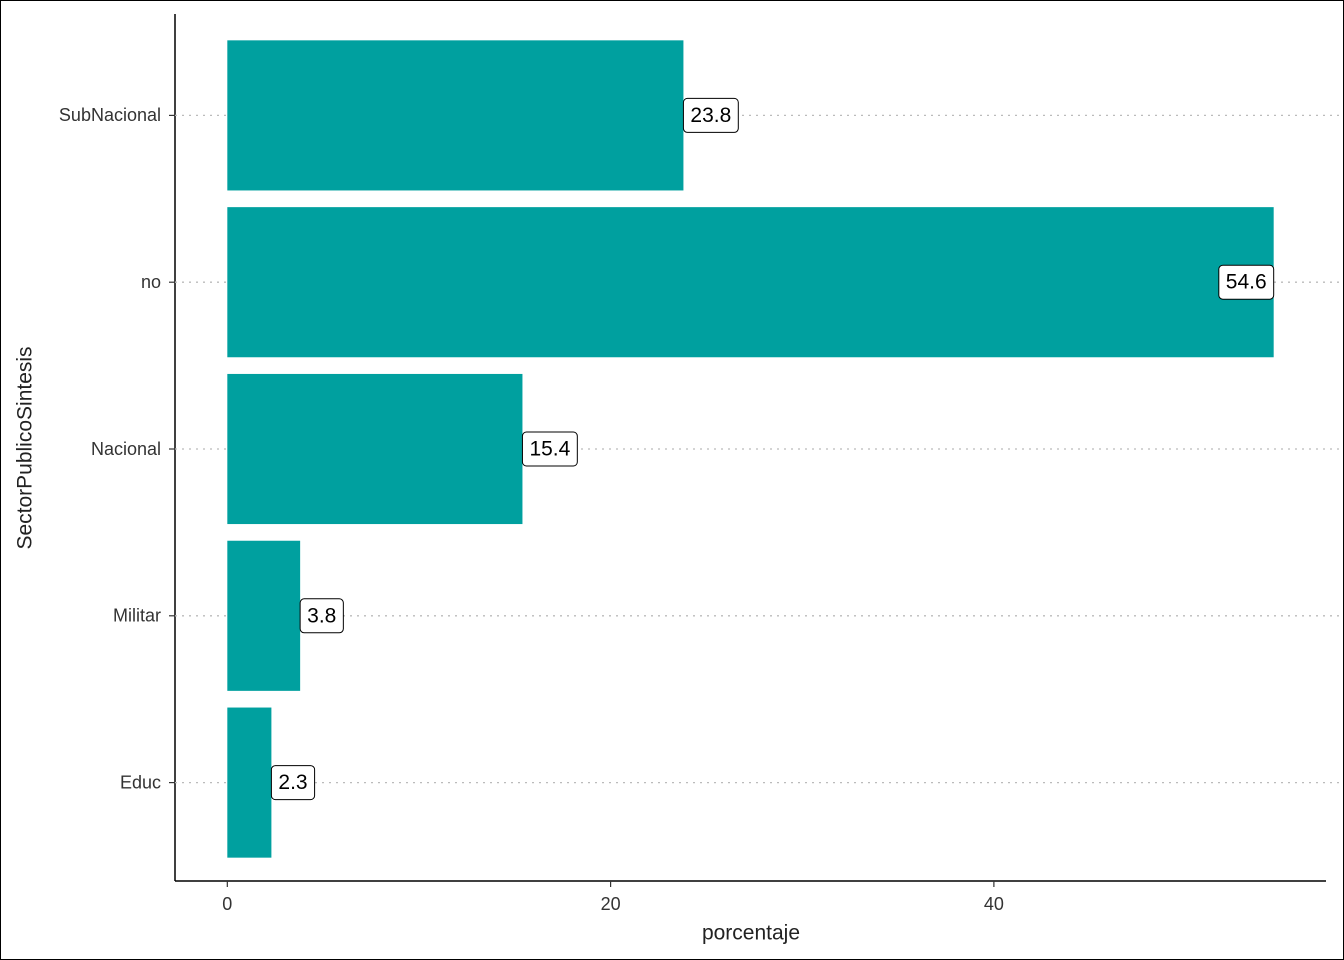 The width and height of the screenshot is (1344, 960). I want to click on value-label: 15.4, so click(549, 449).